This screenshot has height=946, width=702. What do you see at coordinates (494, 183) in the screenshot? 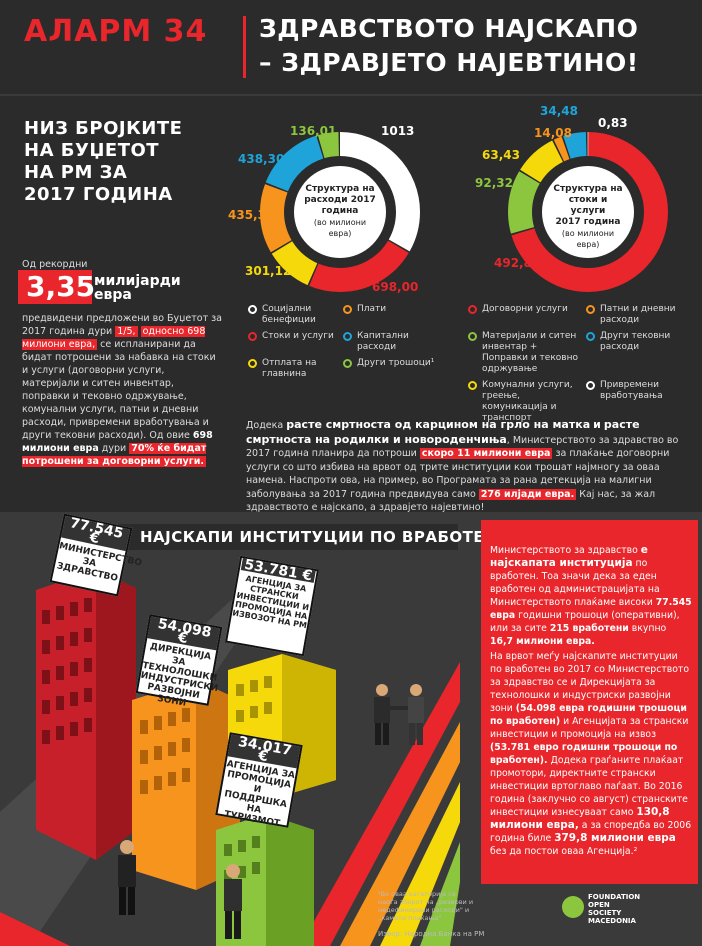
I see `donut2-value-materials: 92,32` at bounding box center [494, 183].